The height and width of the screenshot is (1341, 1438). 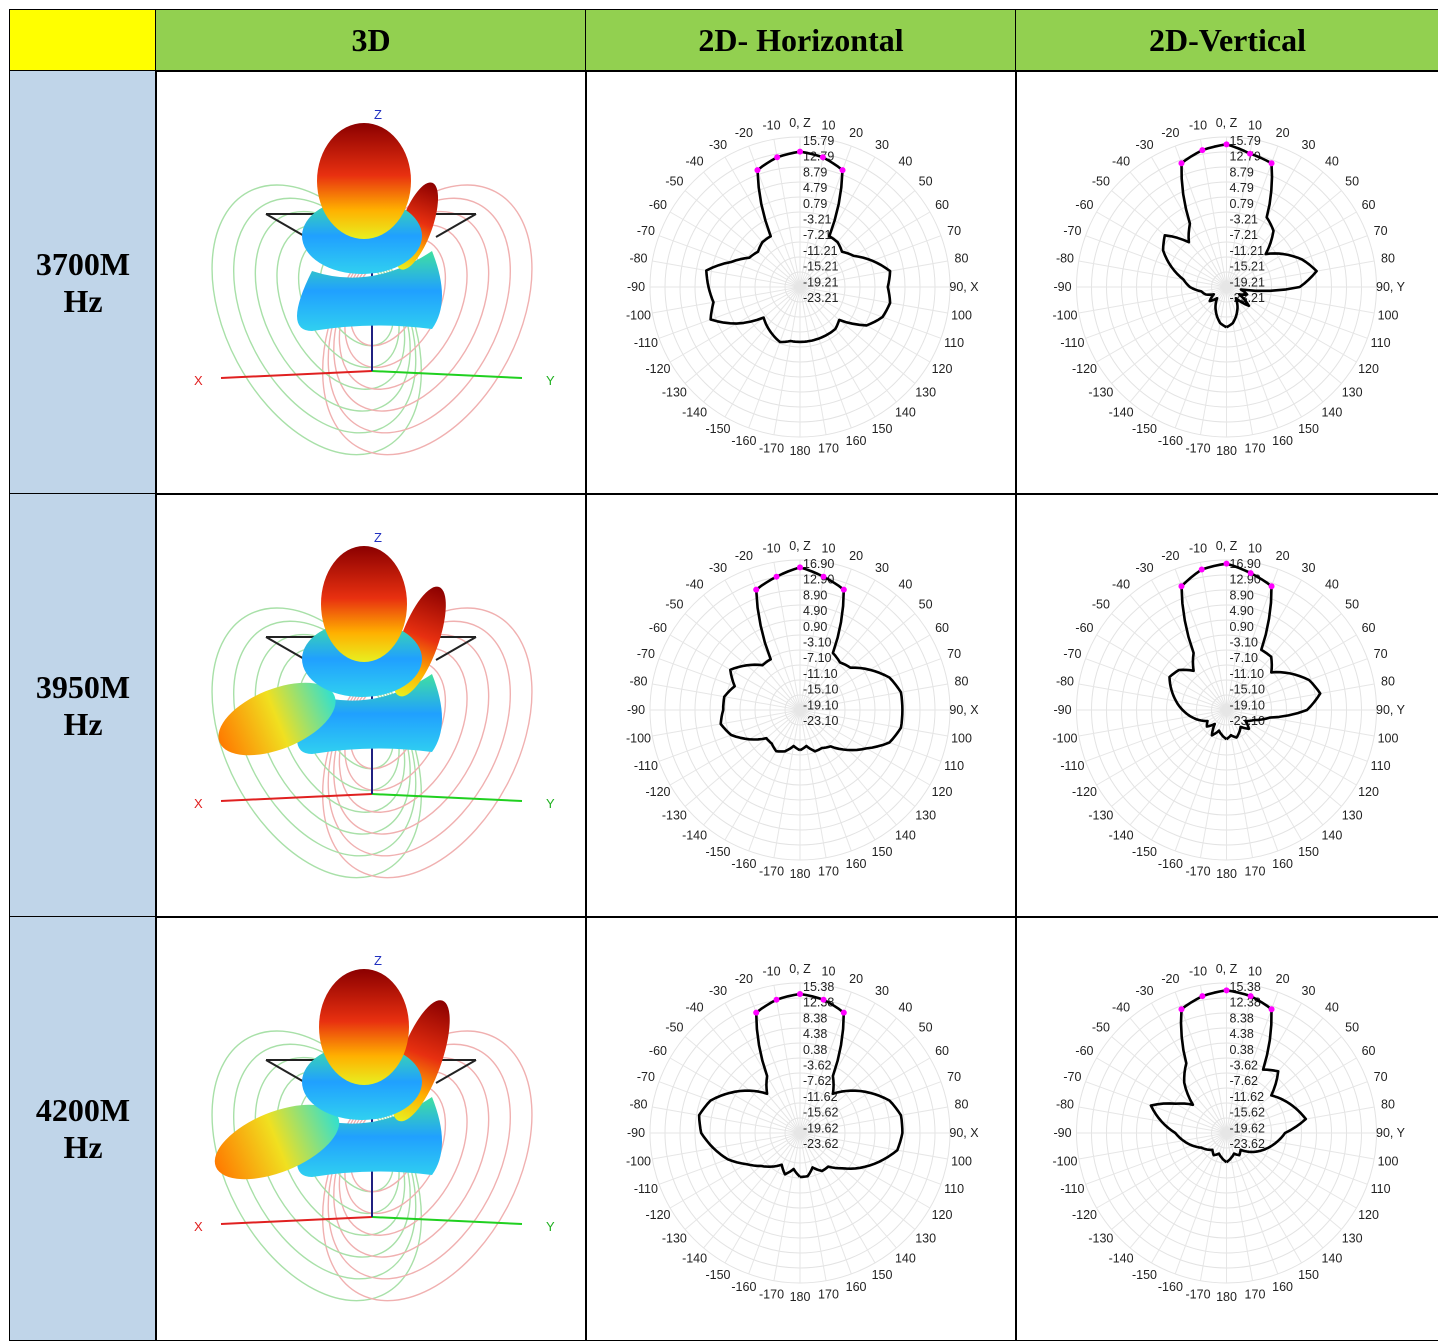 What do you see at coordinates (1247, 1144) in the screenshot?
I see `radial-tick-label: -23.62` at bounding box center [1247, 1144].